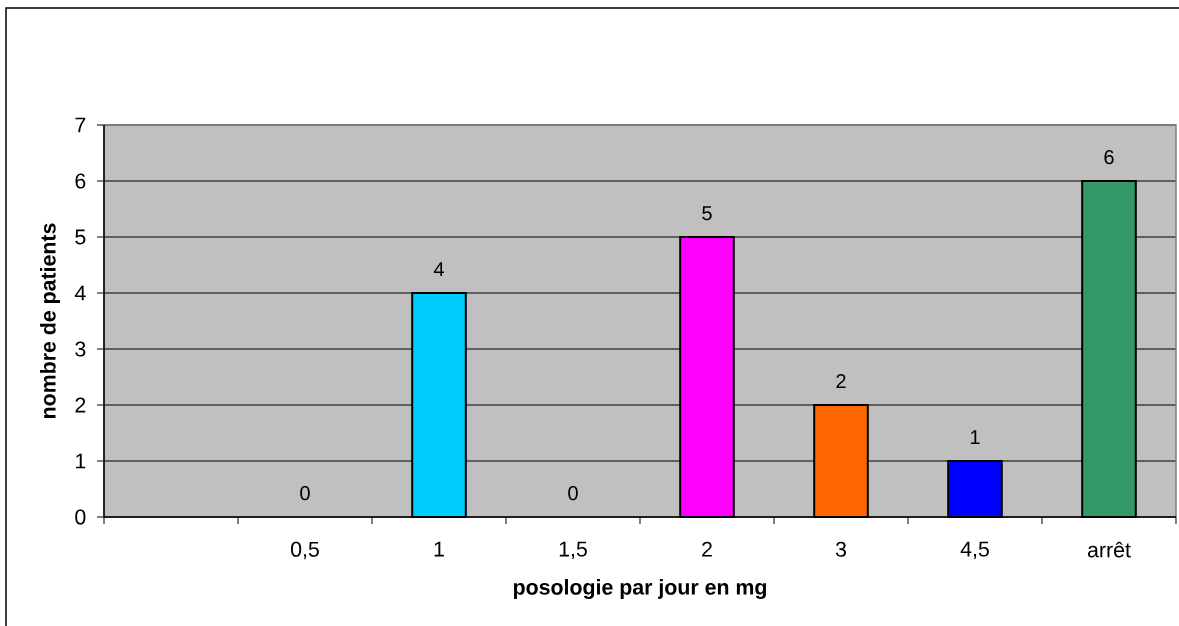  What do you see at coordinates (80, 293) in the screenshot?
I see `y-tick-label: 4` at bounding box center [80, 293].